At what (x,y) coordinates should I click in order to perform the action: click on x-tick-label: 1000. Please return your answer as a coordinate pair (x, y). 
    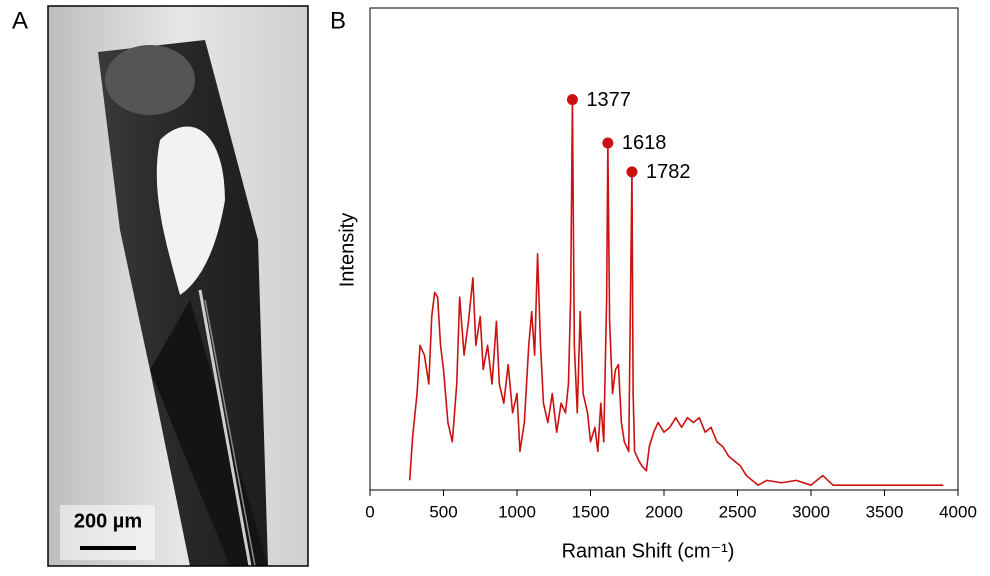
    Looking at the image, I should click on (517, 511).